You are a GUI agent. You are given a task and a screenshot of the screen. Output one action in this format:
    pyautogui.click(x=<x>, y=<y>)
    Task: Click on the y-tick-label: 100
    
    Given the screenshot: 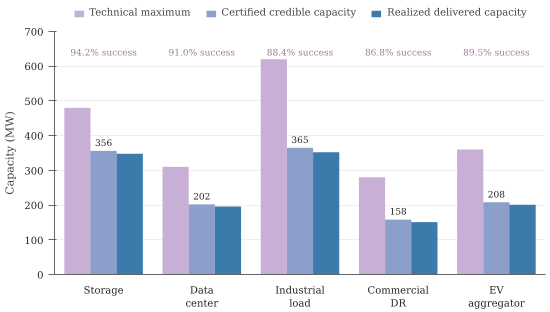 What is the action you would take?
    pyautogui.click(x=34, y=241)
    